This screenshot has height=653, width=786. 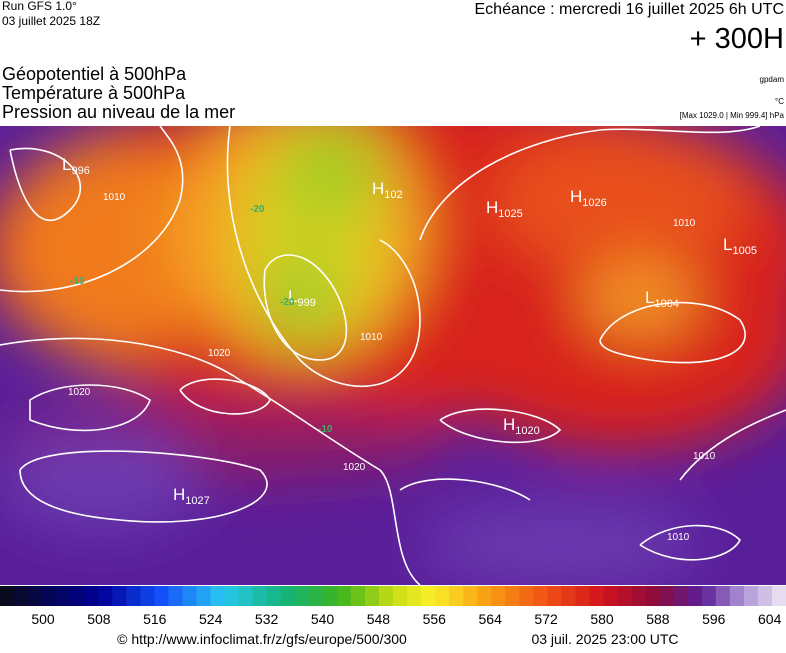 I want to click on center-value: 1027, so click(x=197, y=501).